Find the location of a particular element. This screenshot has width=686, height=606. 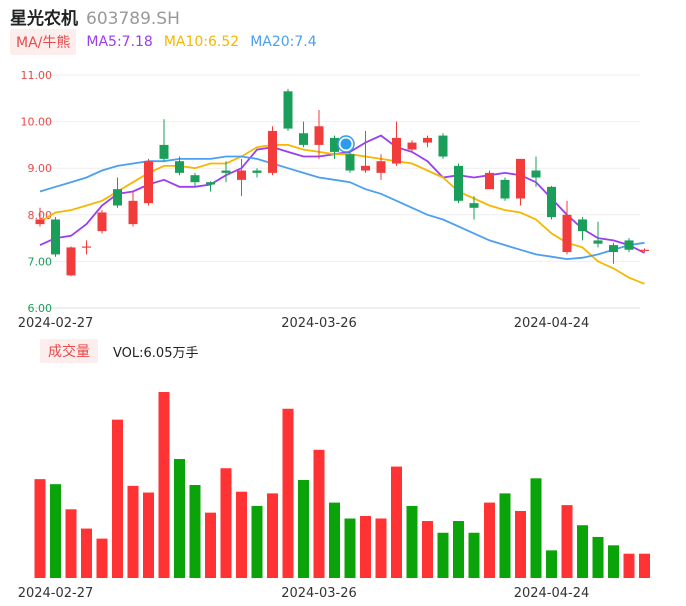

volume-x-axis: 2024-02-27 2024-03-26 2024-04-24 is located at coordinates (304, 593).